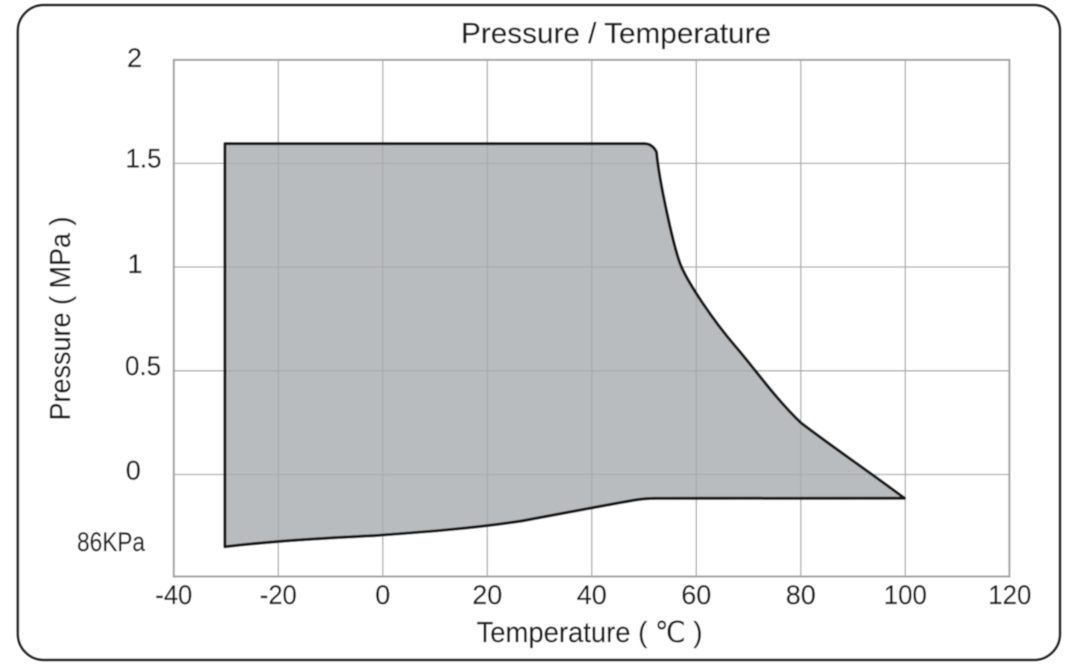 The width and height of the screenshot is (1066, 670). Describe the element at coordinates (592, 595) in the screenshot. I see `svg-text: 40` at that location.